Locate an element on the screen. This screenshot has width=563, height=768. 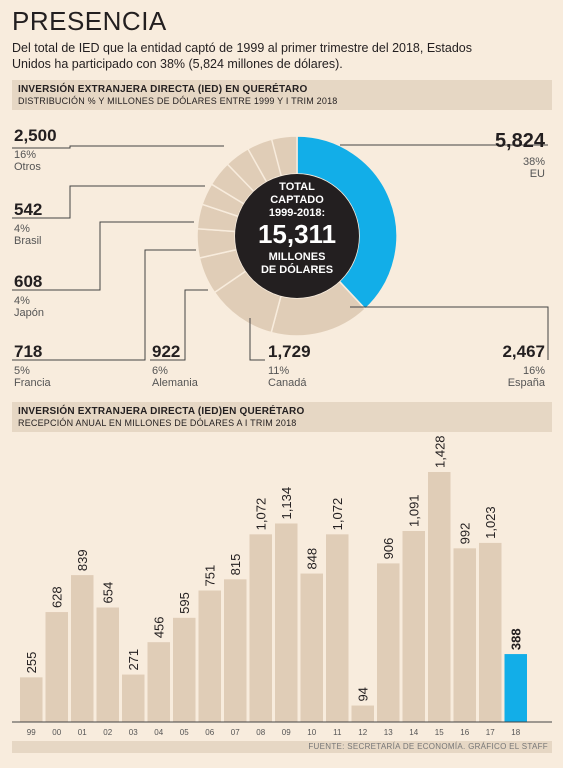
bar-category-label: 06 is located at coordinates (209, 732).